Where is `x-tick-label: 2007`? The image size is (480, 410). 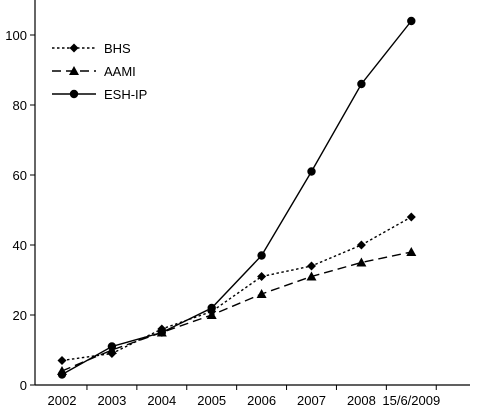 x-tick-label: 2007 is located at coordinates (311, 400).